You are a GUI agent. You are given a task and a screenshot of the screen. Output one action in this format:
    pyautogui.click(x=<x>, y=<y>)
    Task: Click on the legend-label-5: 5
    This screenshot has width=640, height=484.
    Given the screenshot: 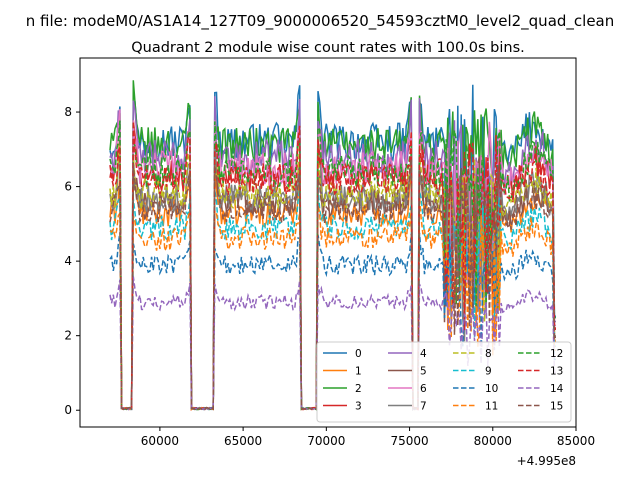 What is the action you would take?
    pyautogui.click(x=423, y=372)
    